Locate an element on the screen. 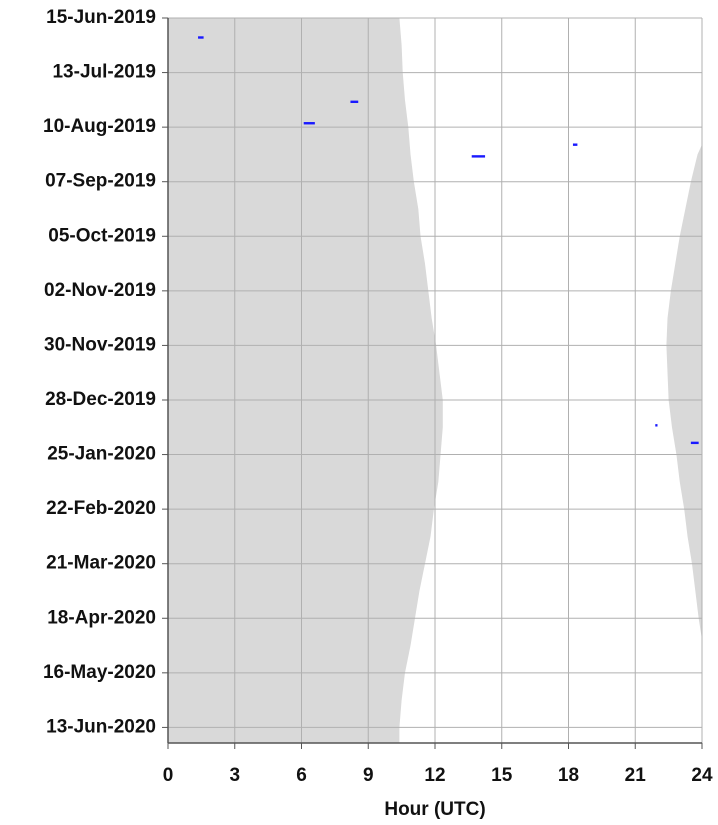 Image resolution: width=718 pixels, height=825 pixels. x-tick-label: 9 is located at coordinates (368, 775).